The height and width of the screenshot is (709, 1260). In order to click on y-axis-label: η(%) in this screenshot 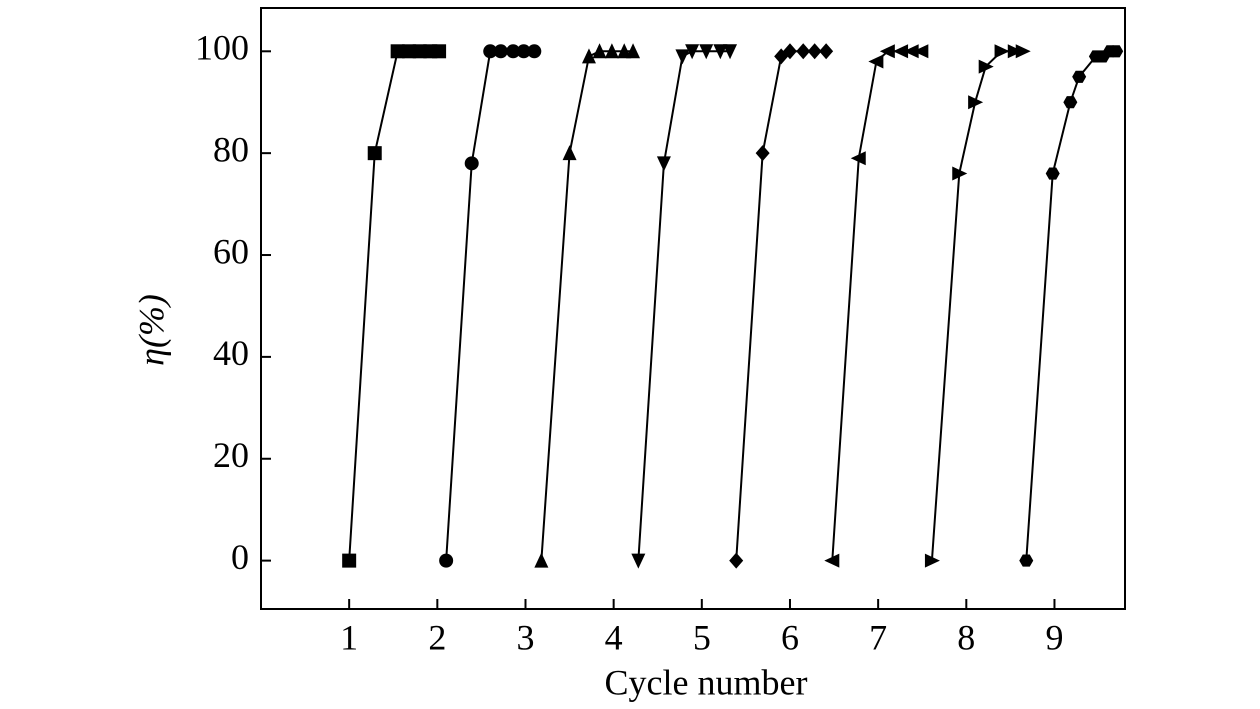, I will do `click(151, 330)`.